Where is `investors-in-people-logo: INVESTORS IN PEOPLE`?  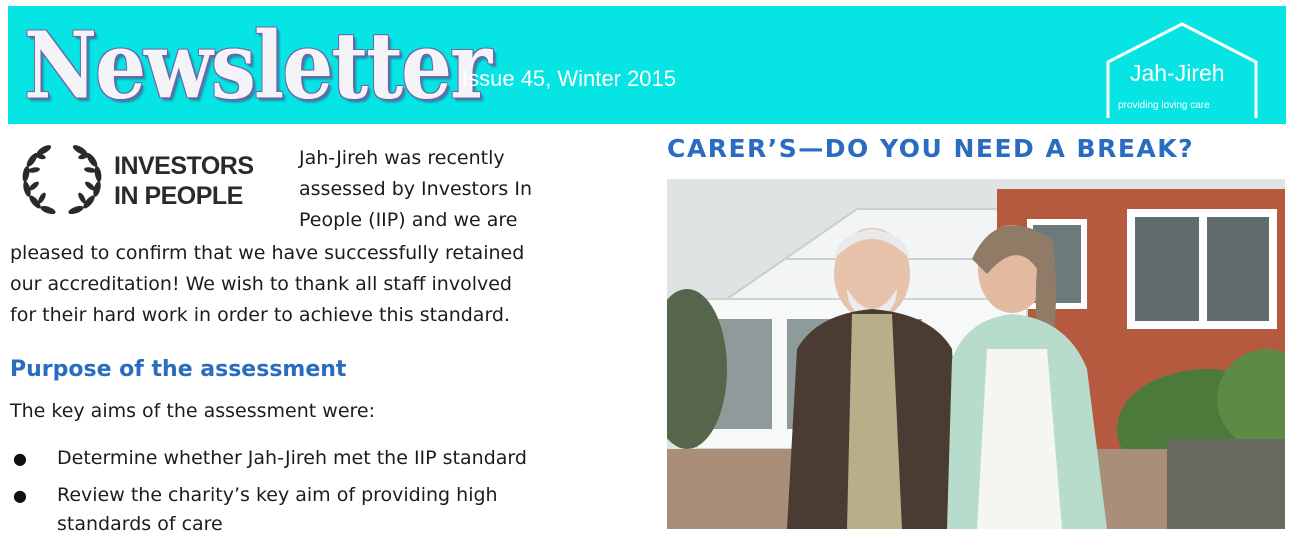
investors-in-people-logo: INVESTORS IN PEOPLE is located at coordinates (149, 180).